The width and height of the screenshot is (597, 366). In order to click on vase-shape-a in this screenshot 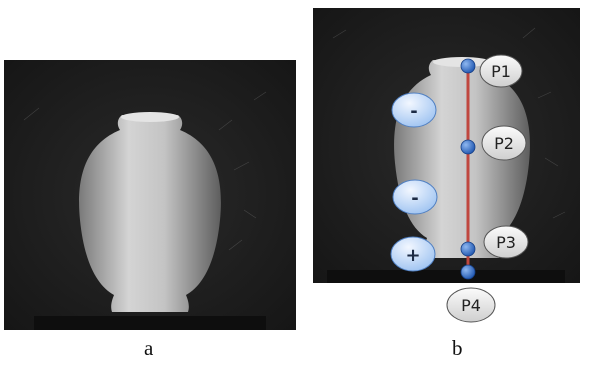, I will do `click(150, 213)`.